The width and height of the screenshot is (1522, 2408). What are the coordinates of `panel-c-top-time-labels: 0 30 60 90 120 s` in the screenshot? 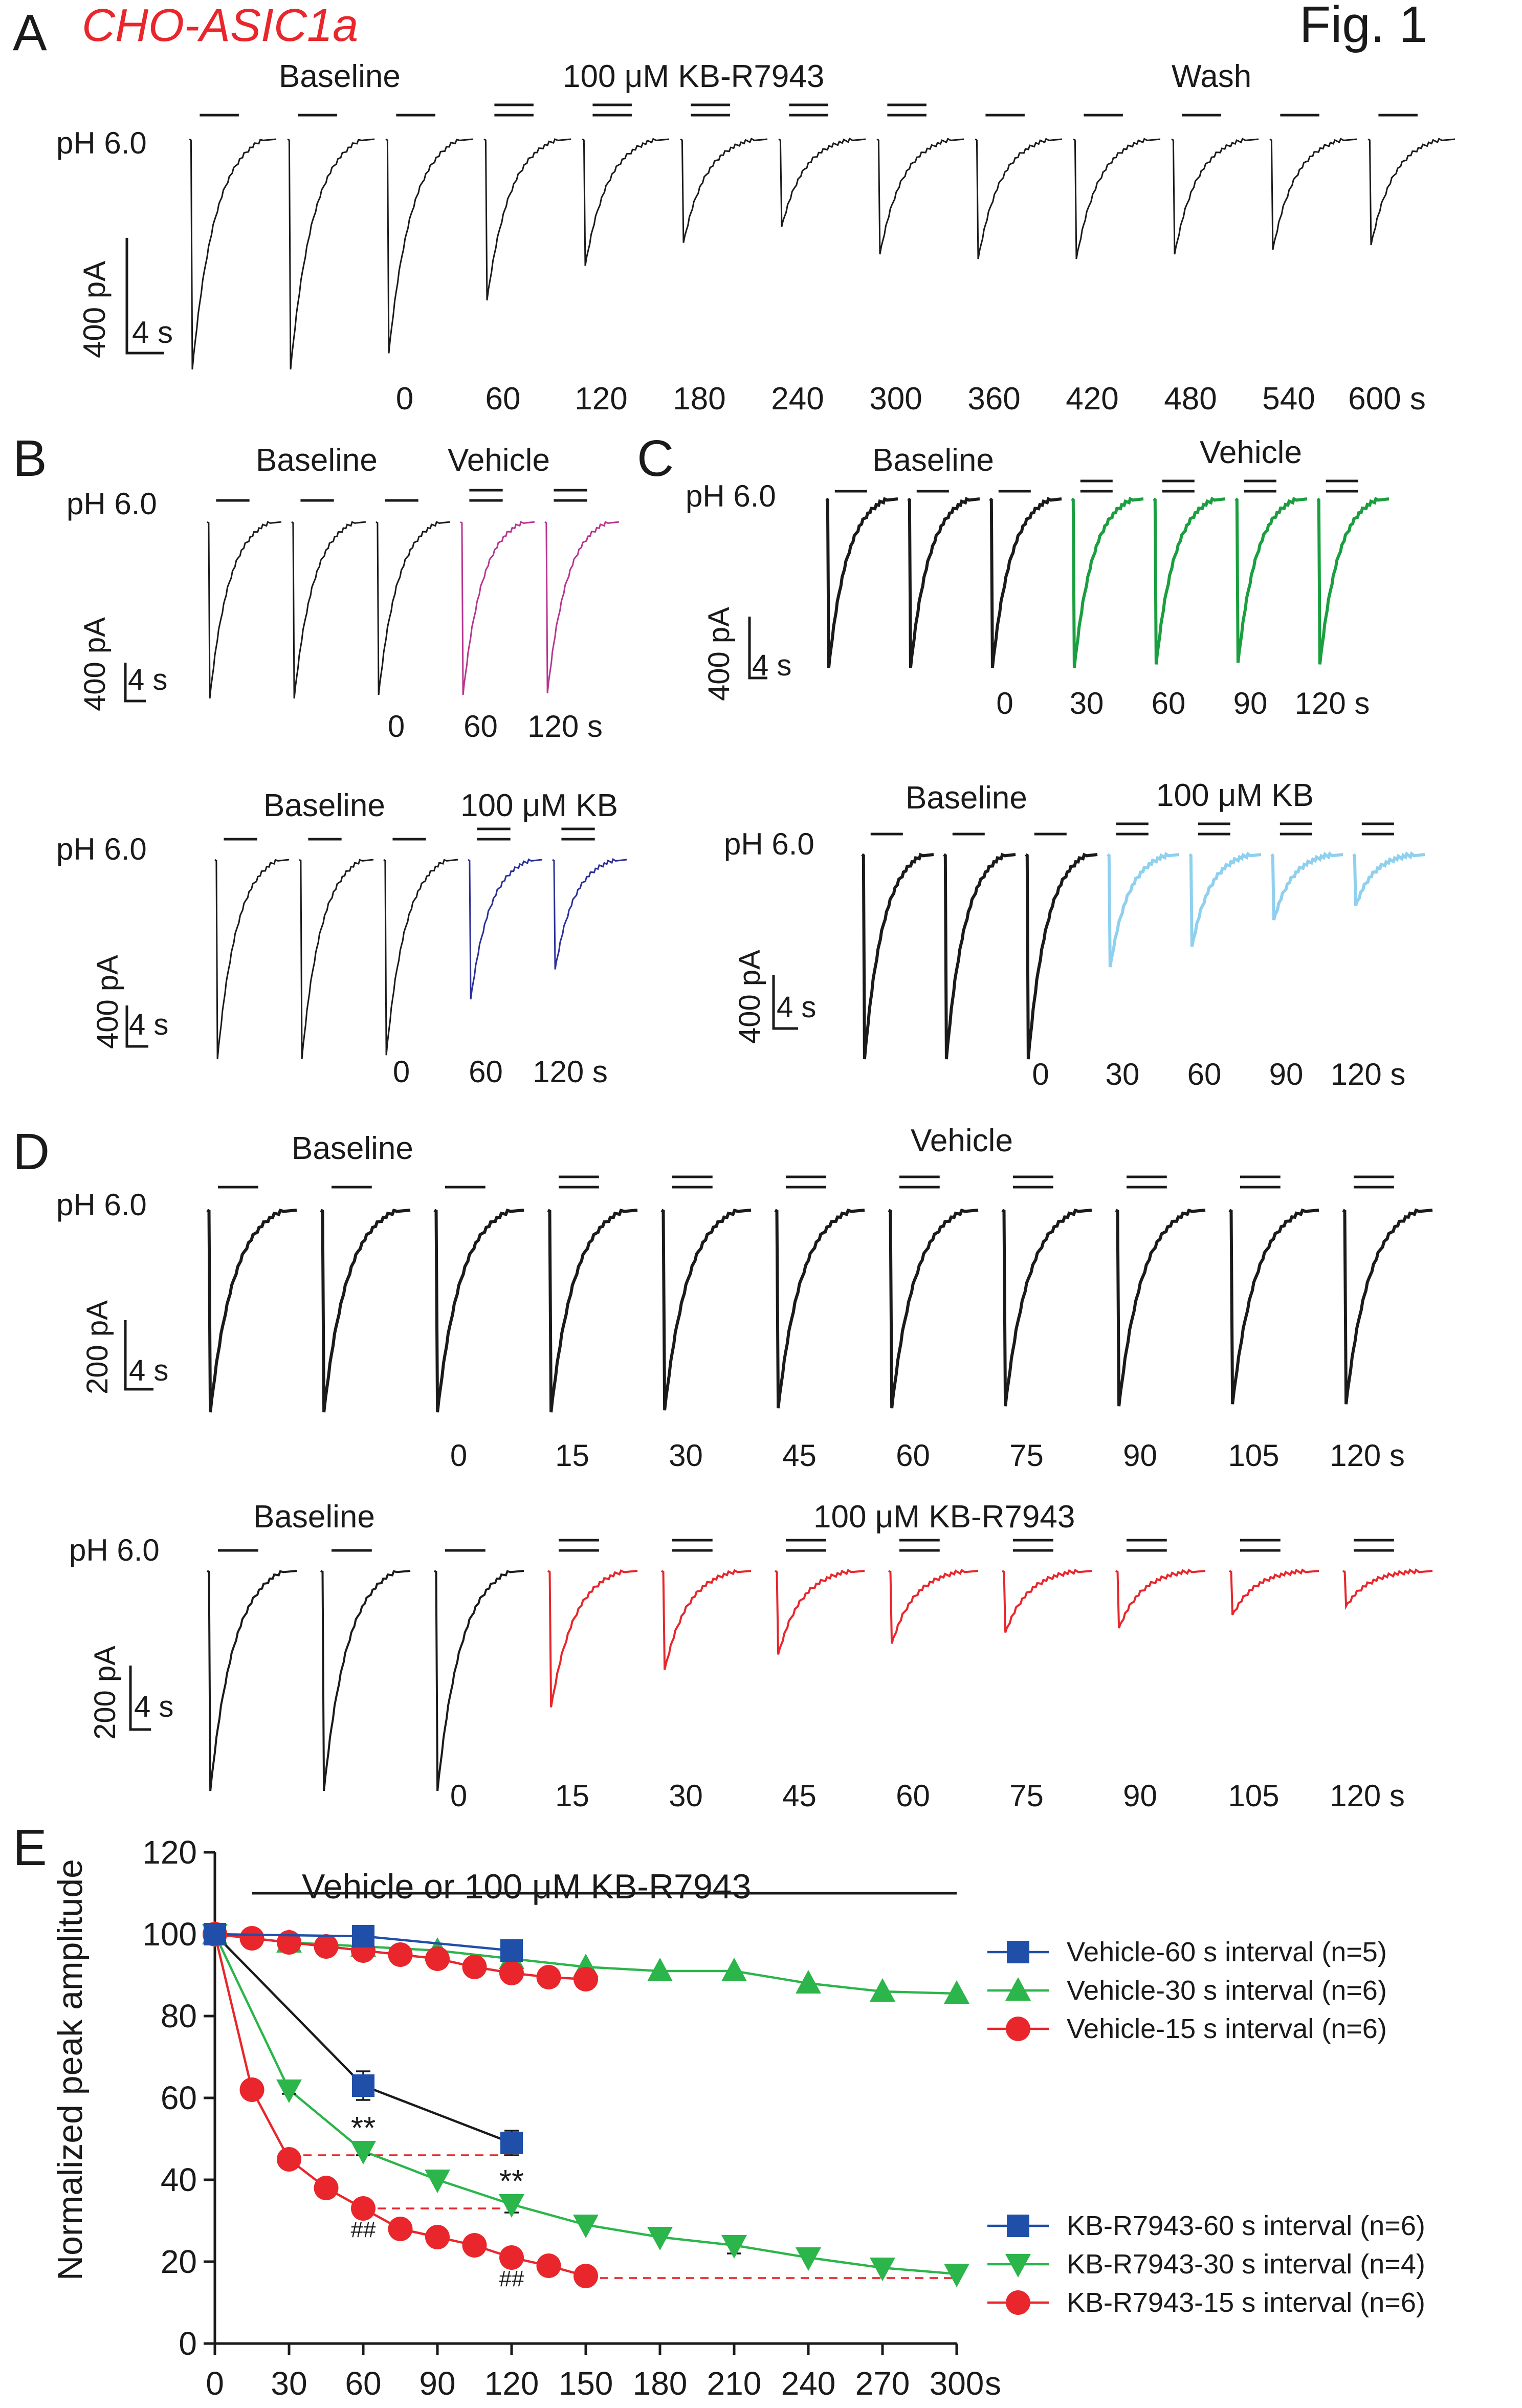 It's located at (1183, 703).